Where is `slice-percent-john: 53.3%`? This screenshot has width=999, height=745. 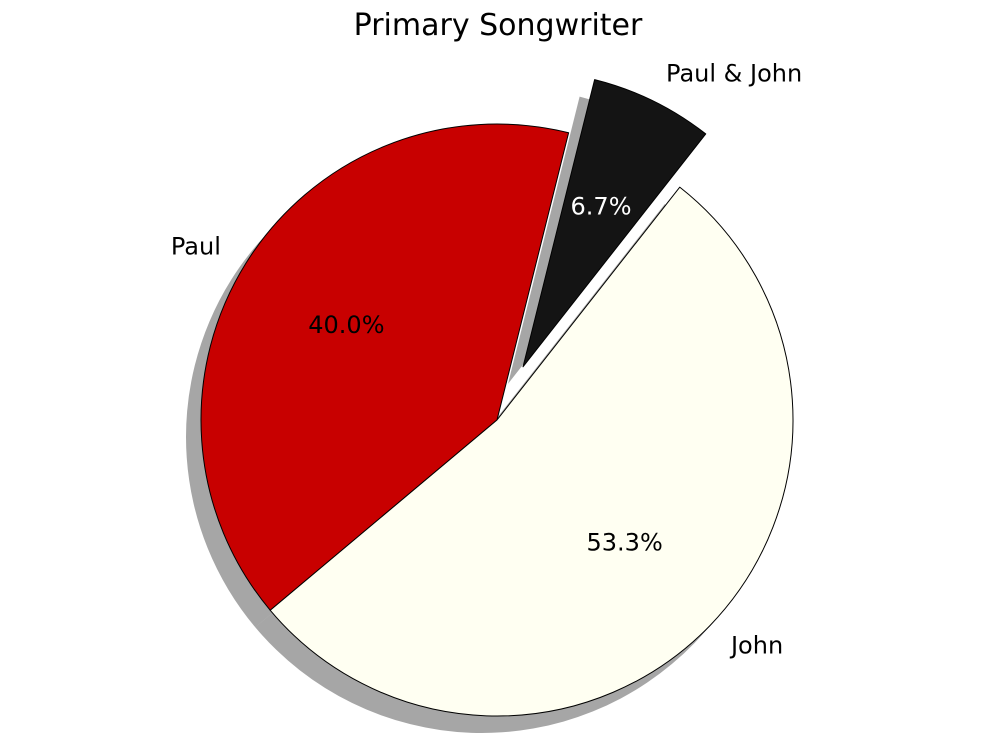 slice-percent-john: 53.3% is located at coordinates (625, 543).